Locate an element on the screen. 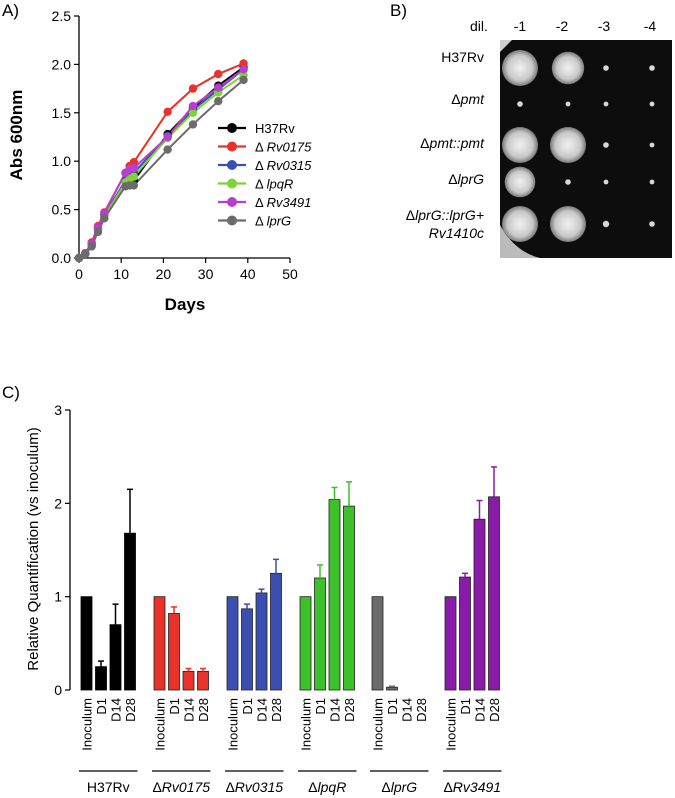 Image resolution: width=675 pixels, height=798 pixels. plate-label-strain: pmt is located at coordinates (472, 99).